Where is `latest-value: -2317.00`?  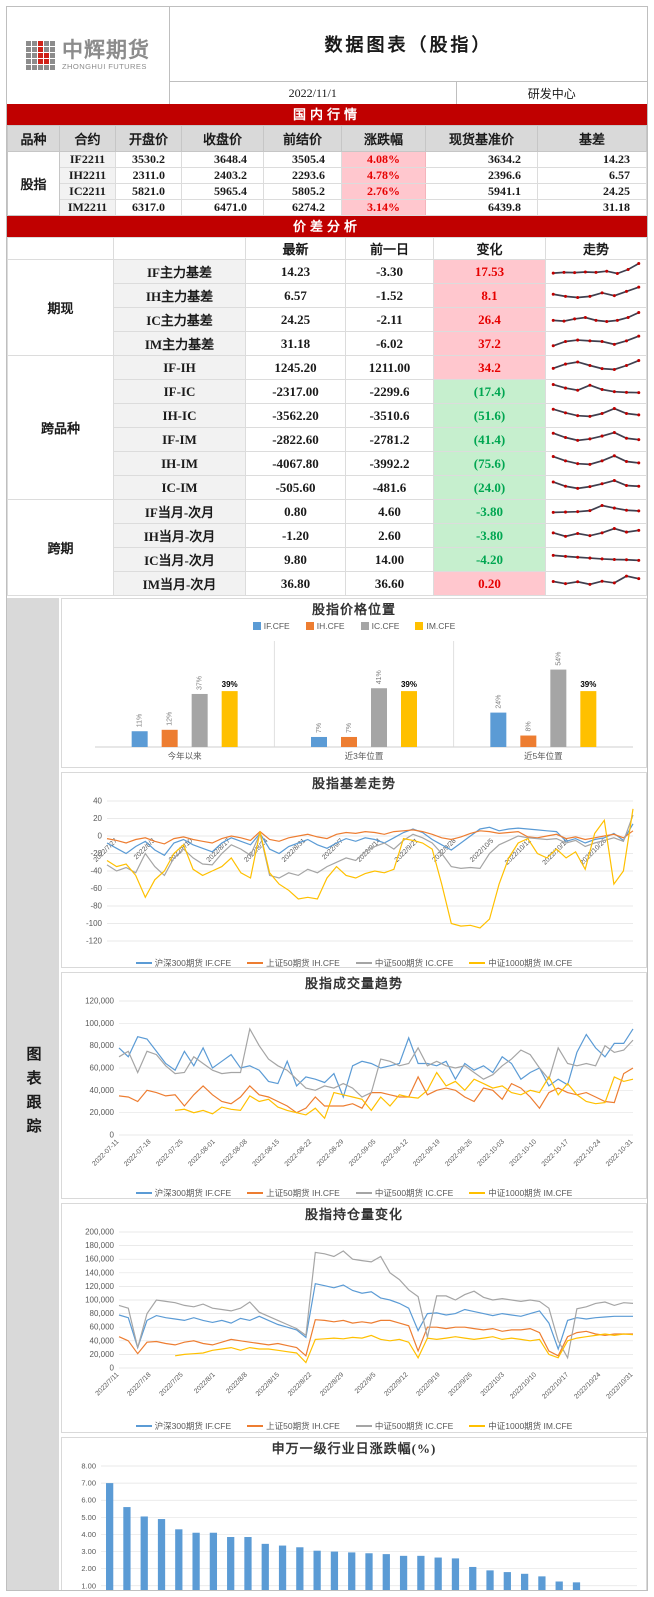
latest-value: -2317.00 is located at coordinates (295, 391).